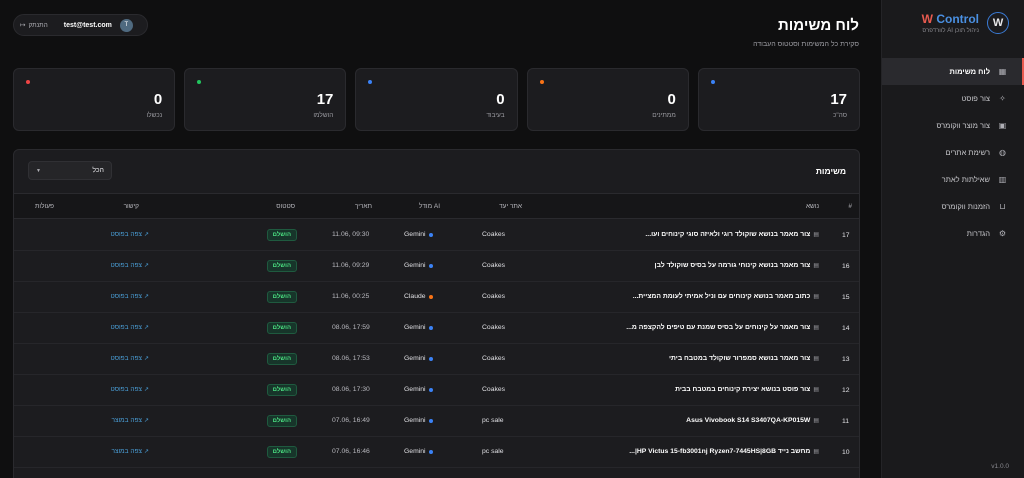 This screenshot has width=1024, height=478. What do you see at coordinates (846, 452) in the screenshot?
I see `row-num: 10` at bounding box center [846, 452].